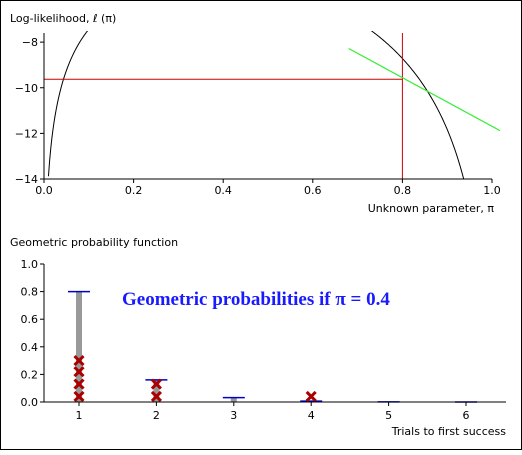 The image size is (522, 455). Describe the element at coordinates (466, 415) in the screenshot. I see `bottom-x-tick-label: 6` at that location.